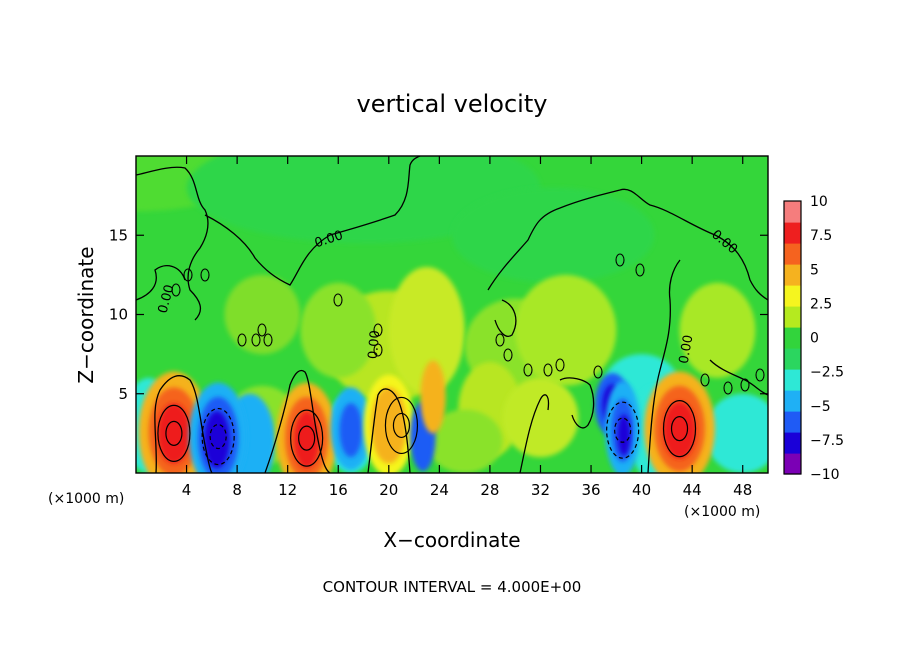  I want to click on colorbar-tick-label: −5, so click(820, 407).